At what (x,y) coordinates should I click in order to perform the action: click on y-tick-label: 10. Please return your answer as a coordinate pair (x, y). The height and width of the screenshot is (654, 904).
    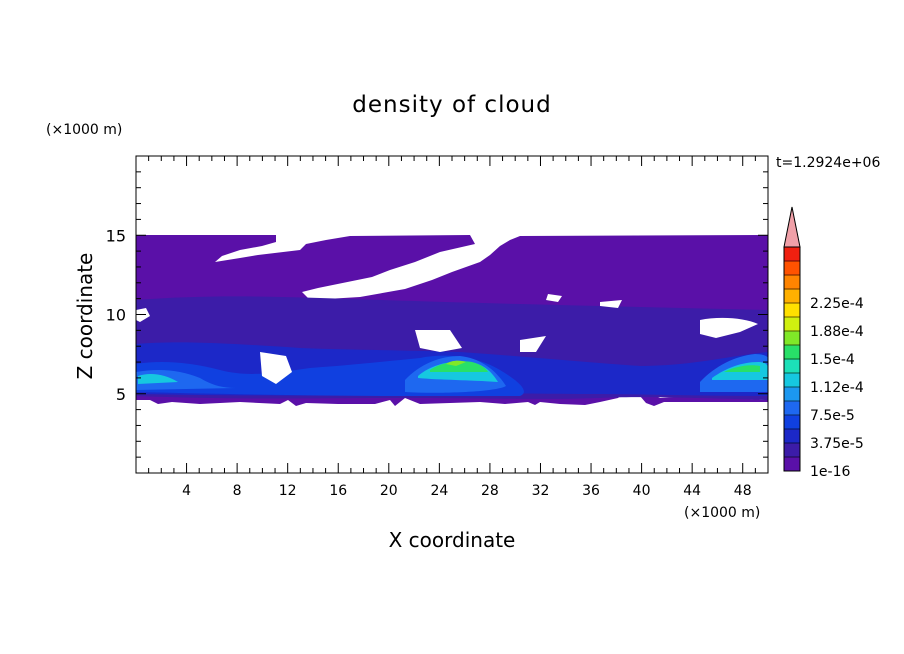
    Looking at the image, I should click on (116, 315).